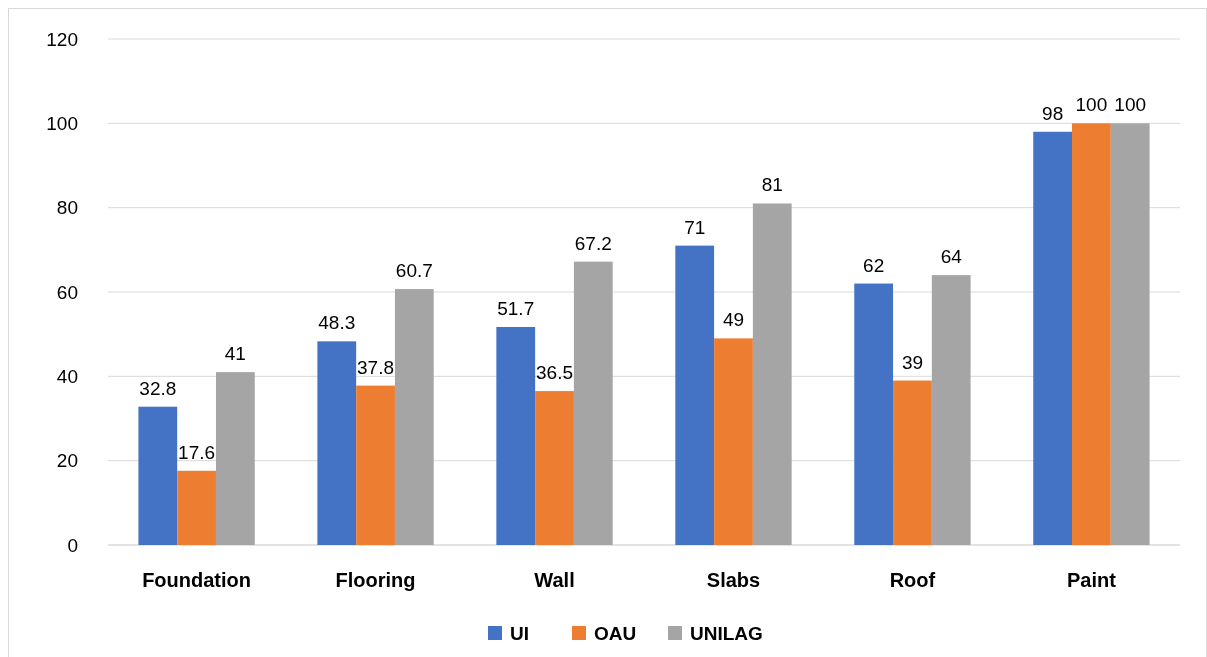 Image resolution: width=1207 pixels, height=657 pixels. What do you see at coordinates (376, 367) in the screenshot?
I see `data-label: 37.8` at bounding box center [376, 367].